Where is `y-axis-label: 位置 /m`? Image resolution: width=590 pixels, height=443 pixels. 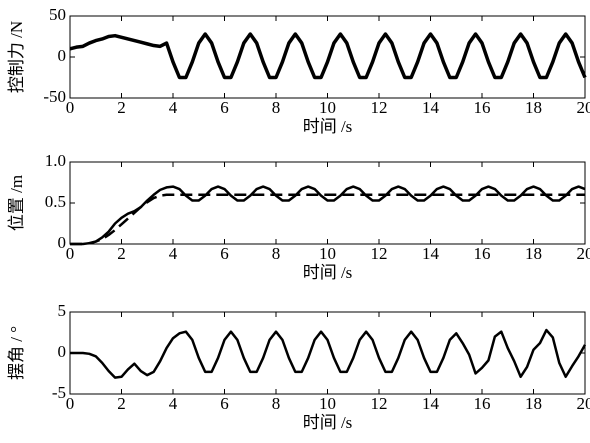 y-axis-label: 位置 /m is located at coordinates (16, 203).